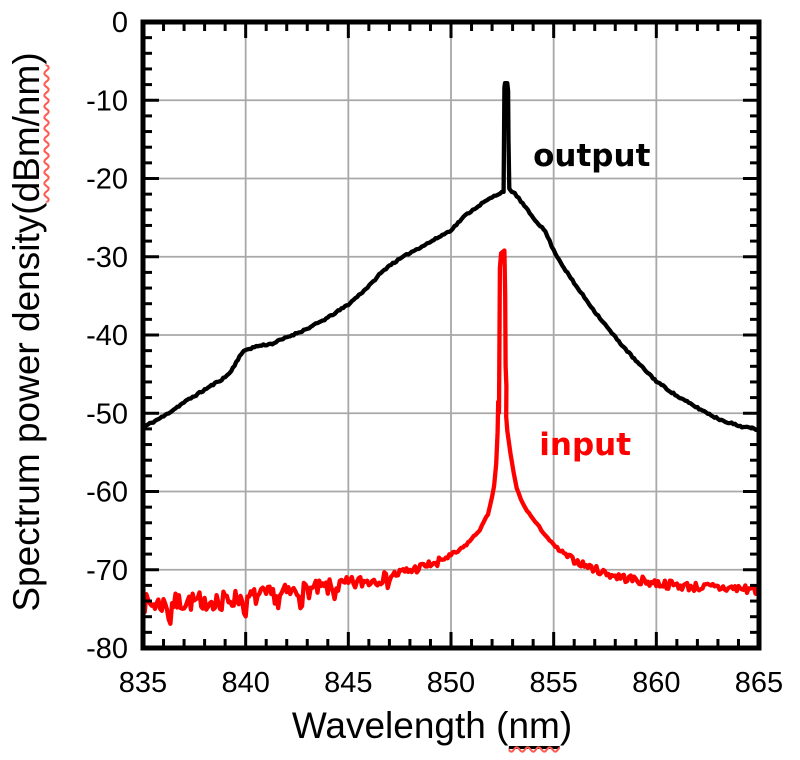 The width and height of the screenshot is (800, 760). What do you see at coordinates (120, 23) in the screenshot?
I see `y-tick-label: 0` at bounding box center [120, 23].